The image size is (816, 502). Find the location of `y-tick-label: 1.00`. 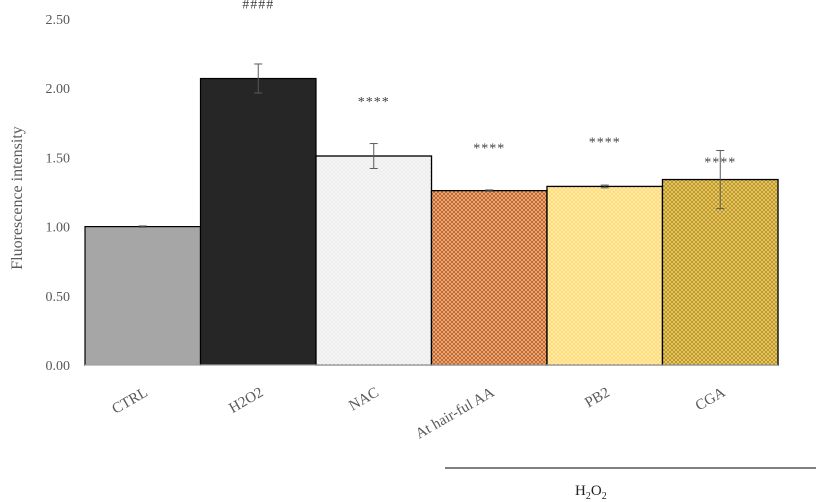

y-tick-label: 1.00 is located at coordinates (58, 228).